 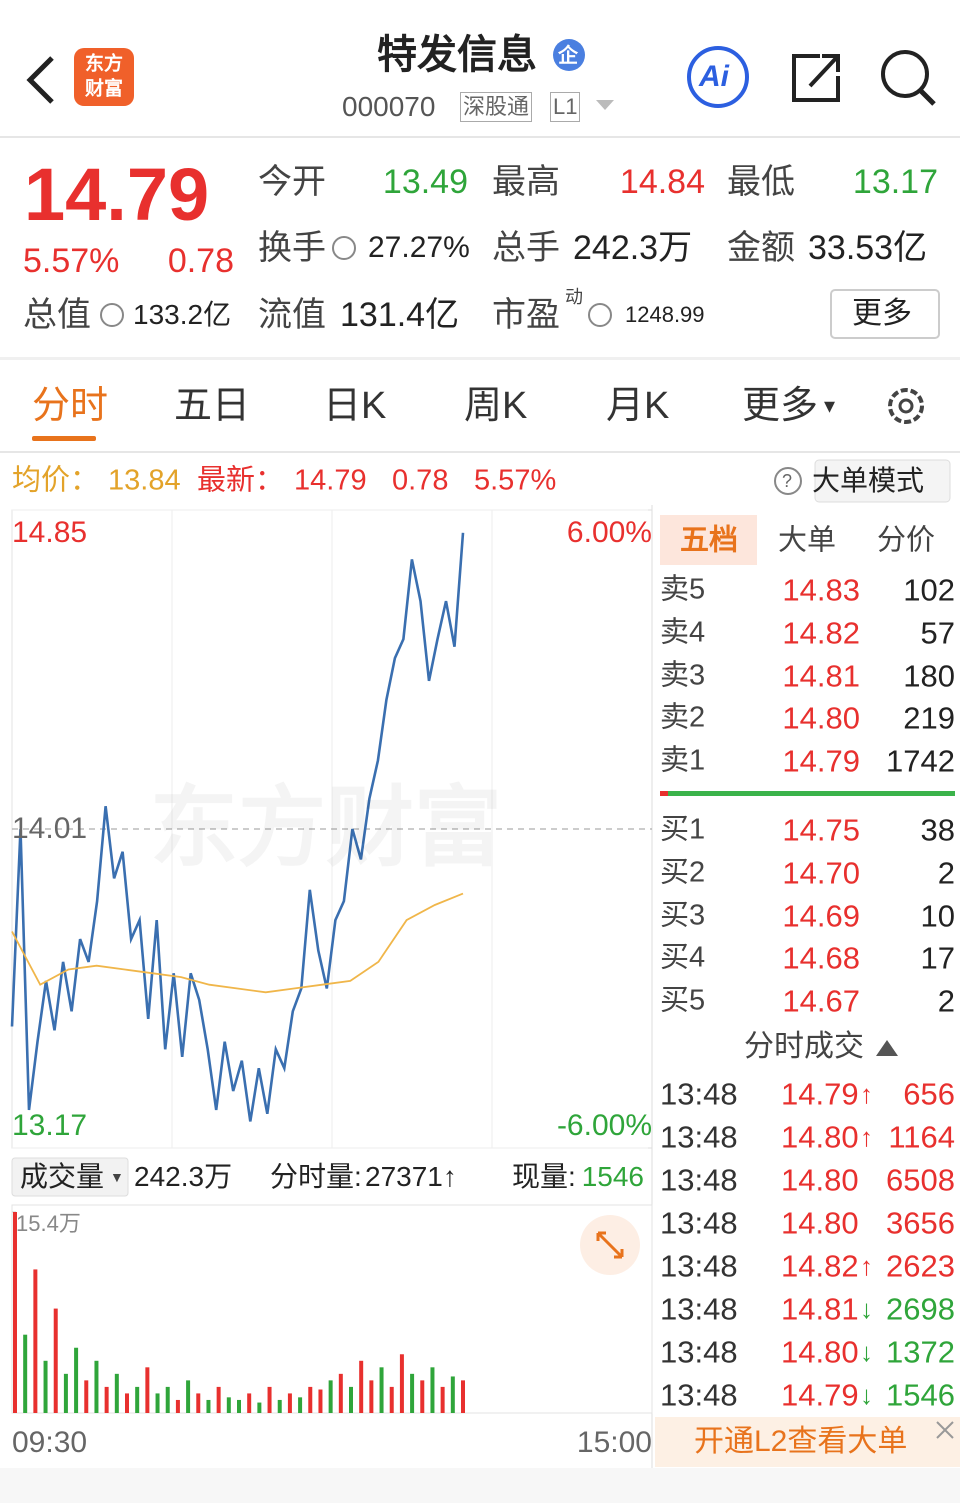 What do you see at coordinates (574, 297) in the screenshot?
I see `field-sup: 动` at bounding box center [574, 297].